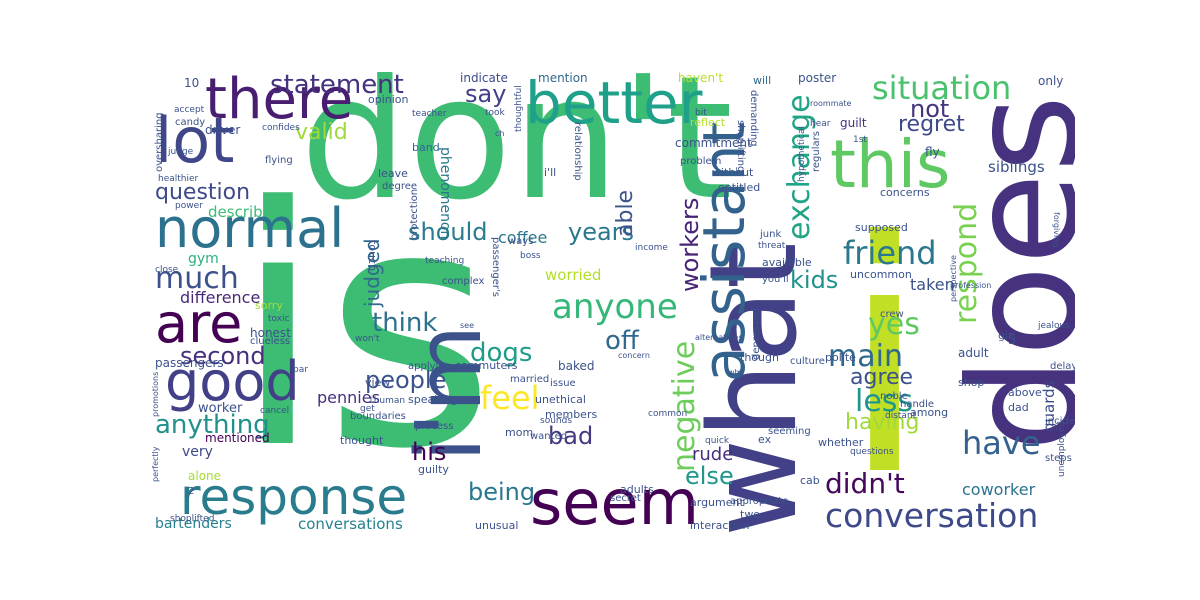 The image size is (1200, 600). Describe the element at coordinates (802, 153) in the screenshot. I see `word-hypothetical: hypothetical` at that location.